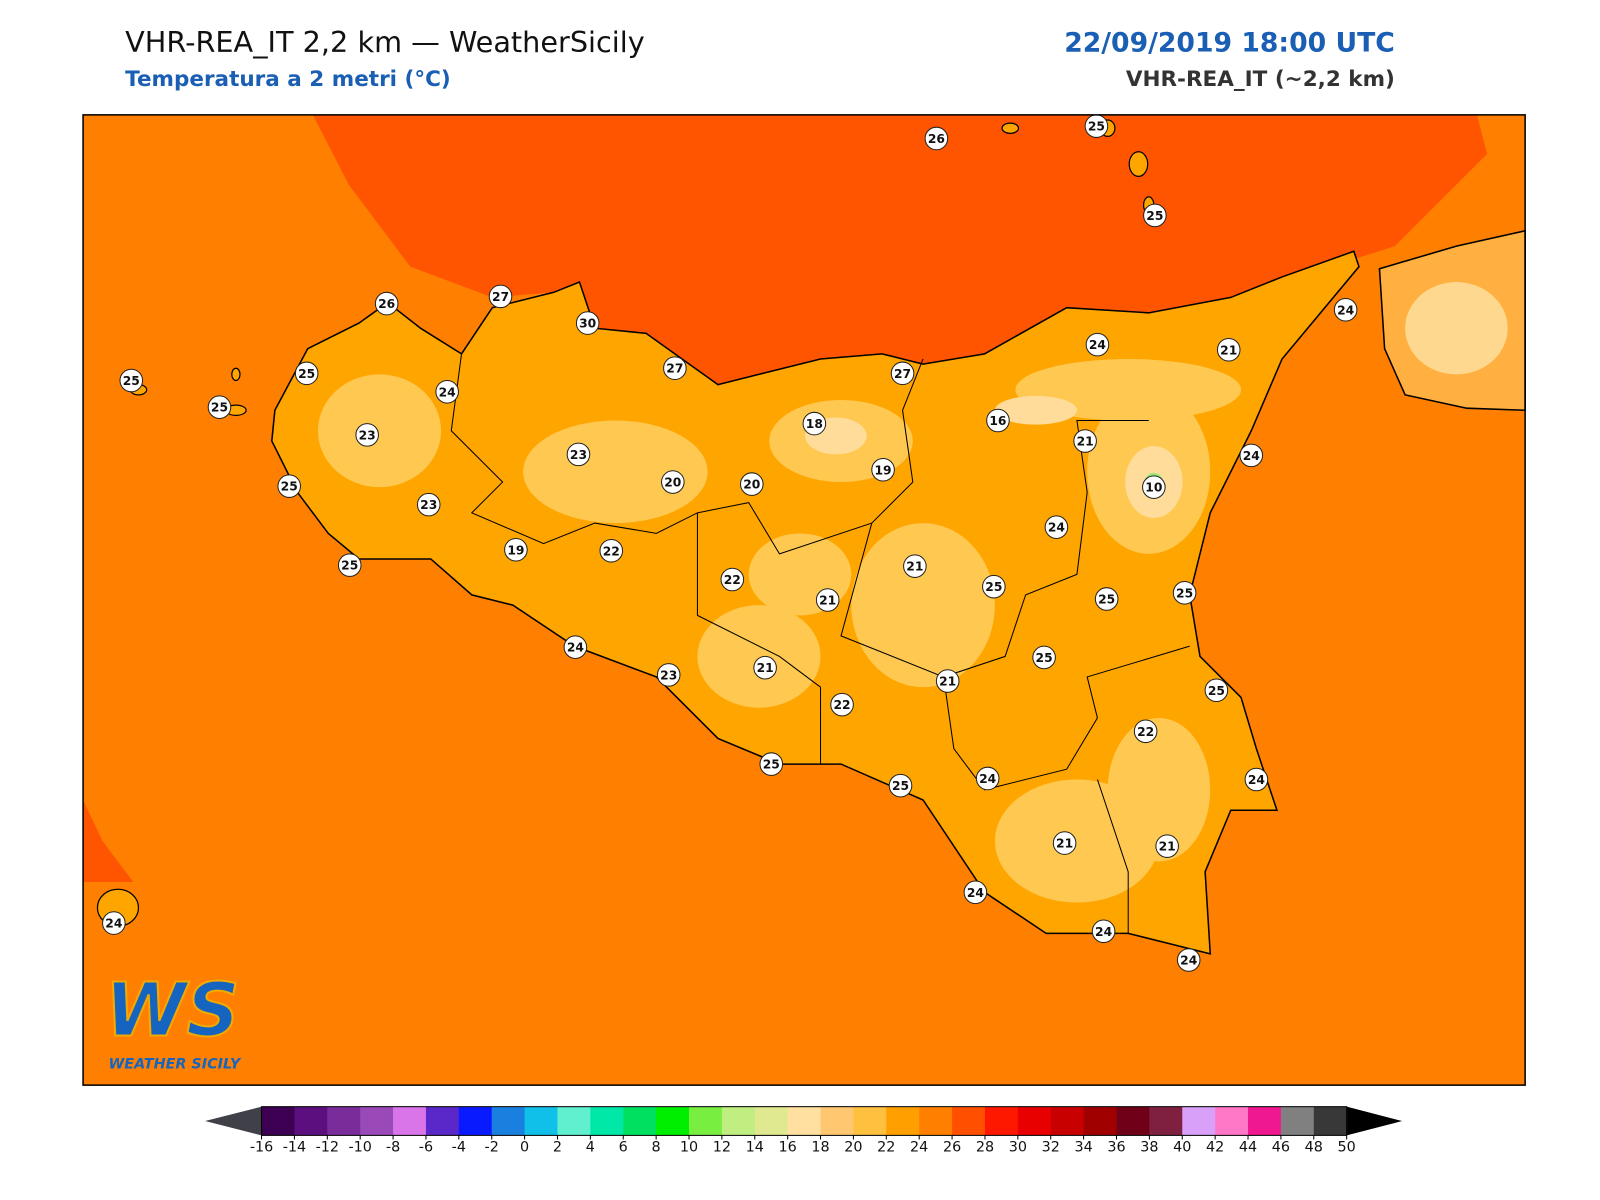 The width and height of the screenshot is (1600, 1200). Describe the element at coordinates (985, 1148) in the screenshot. I see `colorbar-tick-label: 28` at that location.